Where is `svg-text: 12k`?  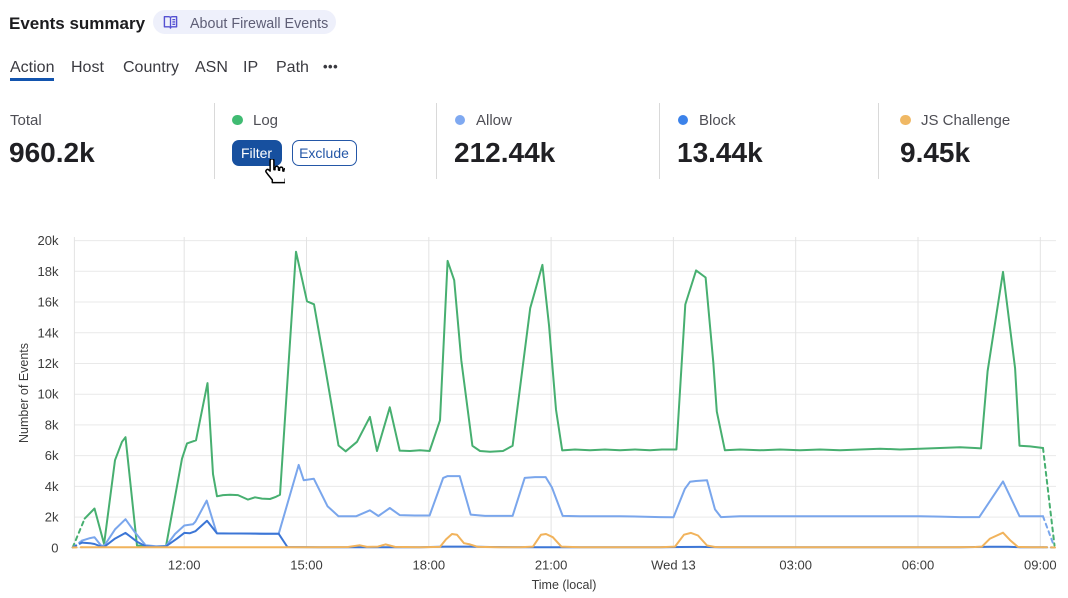 svg-text: 12k is located at coordinates (48, 363).